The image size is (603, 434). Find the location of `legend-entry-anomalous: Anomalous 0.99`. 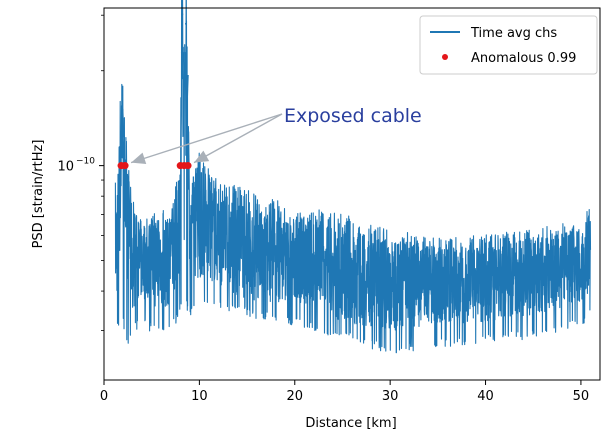

legend-entry-anomalous: Anomalous 0.99 is located at coordinates (523, 58).